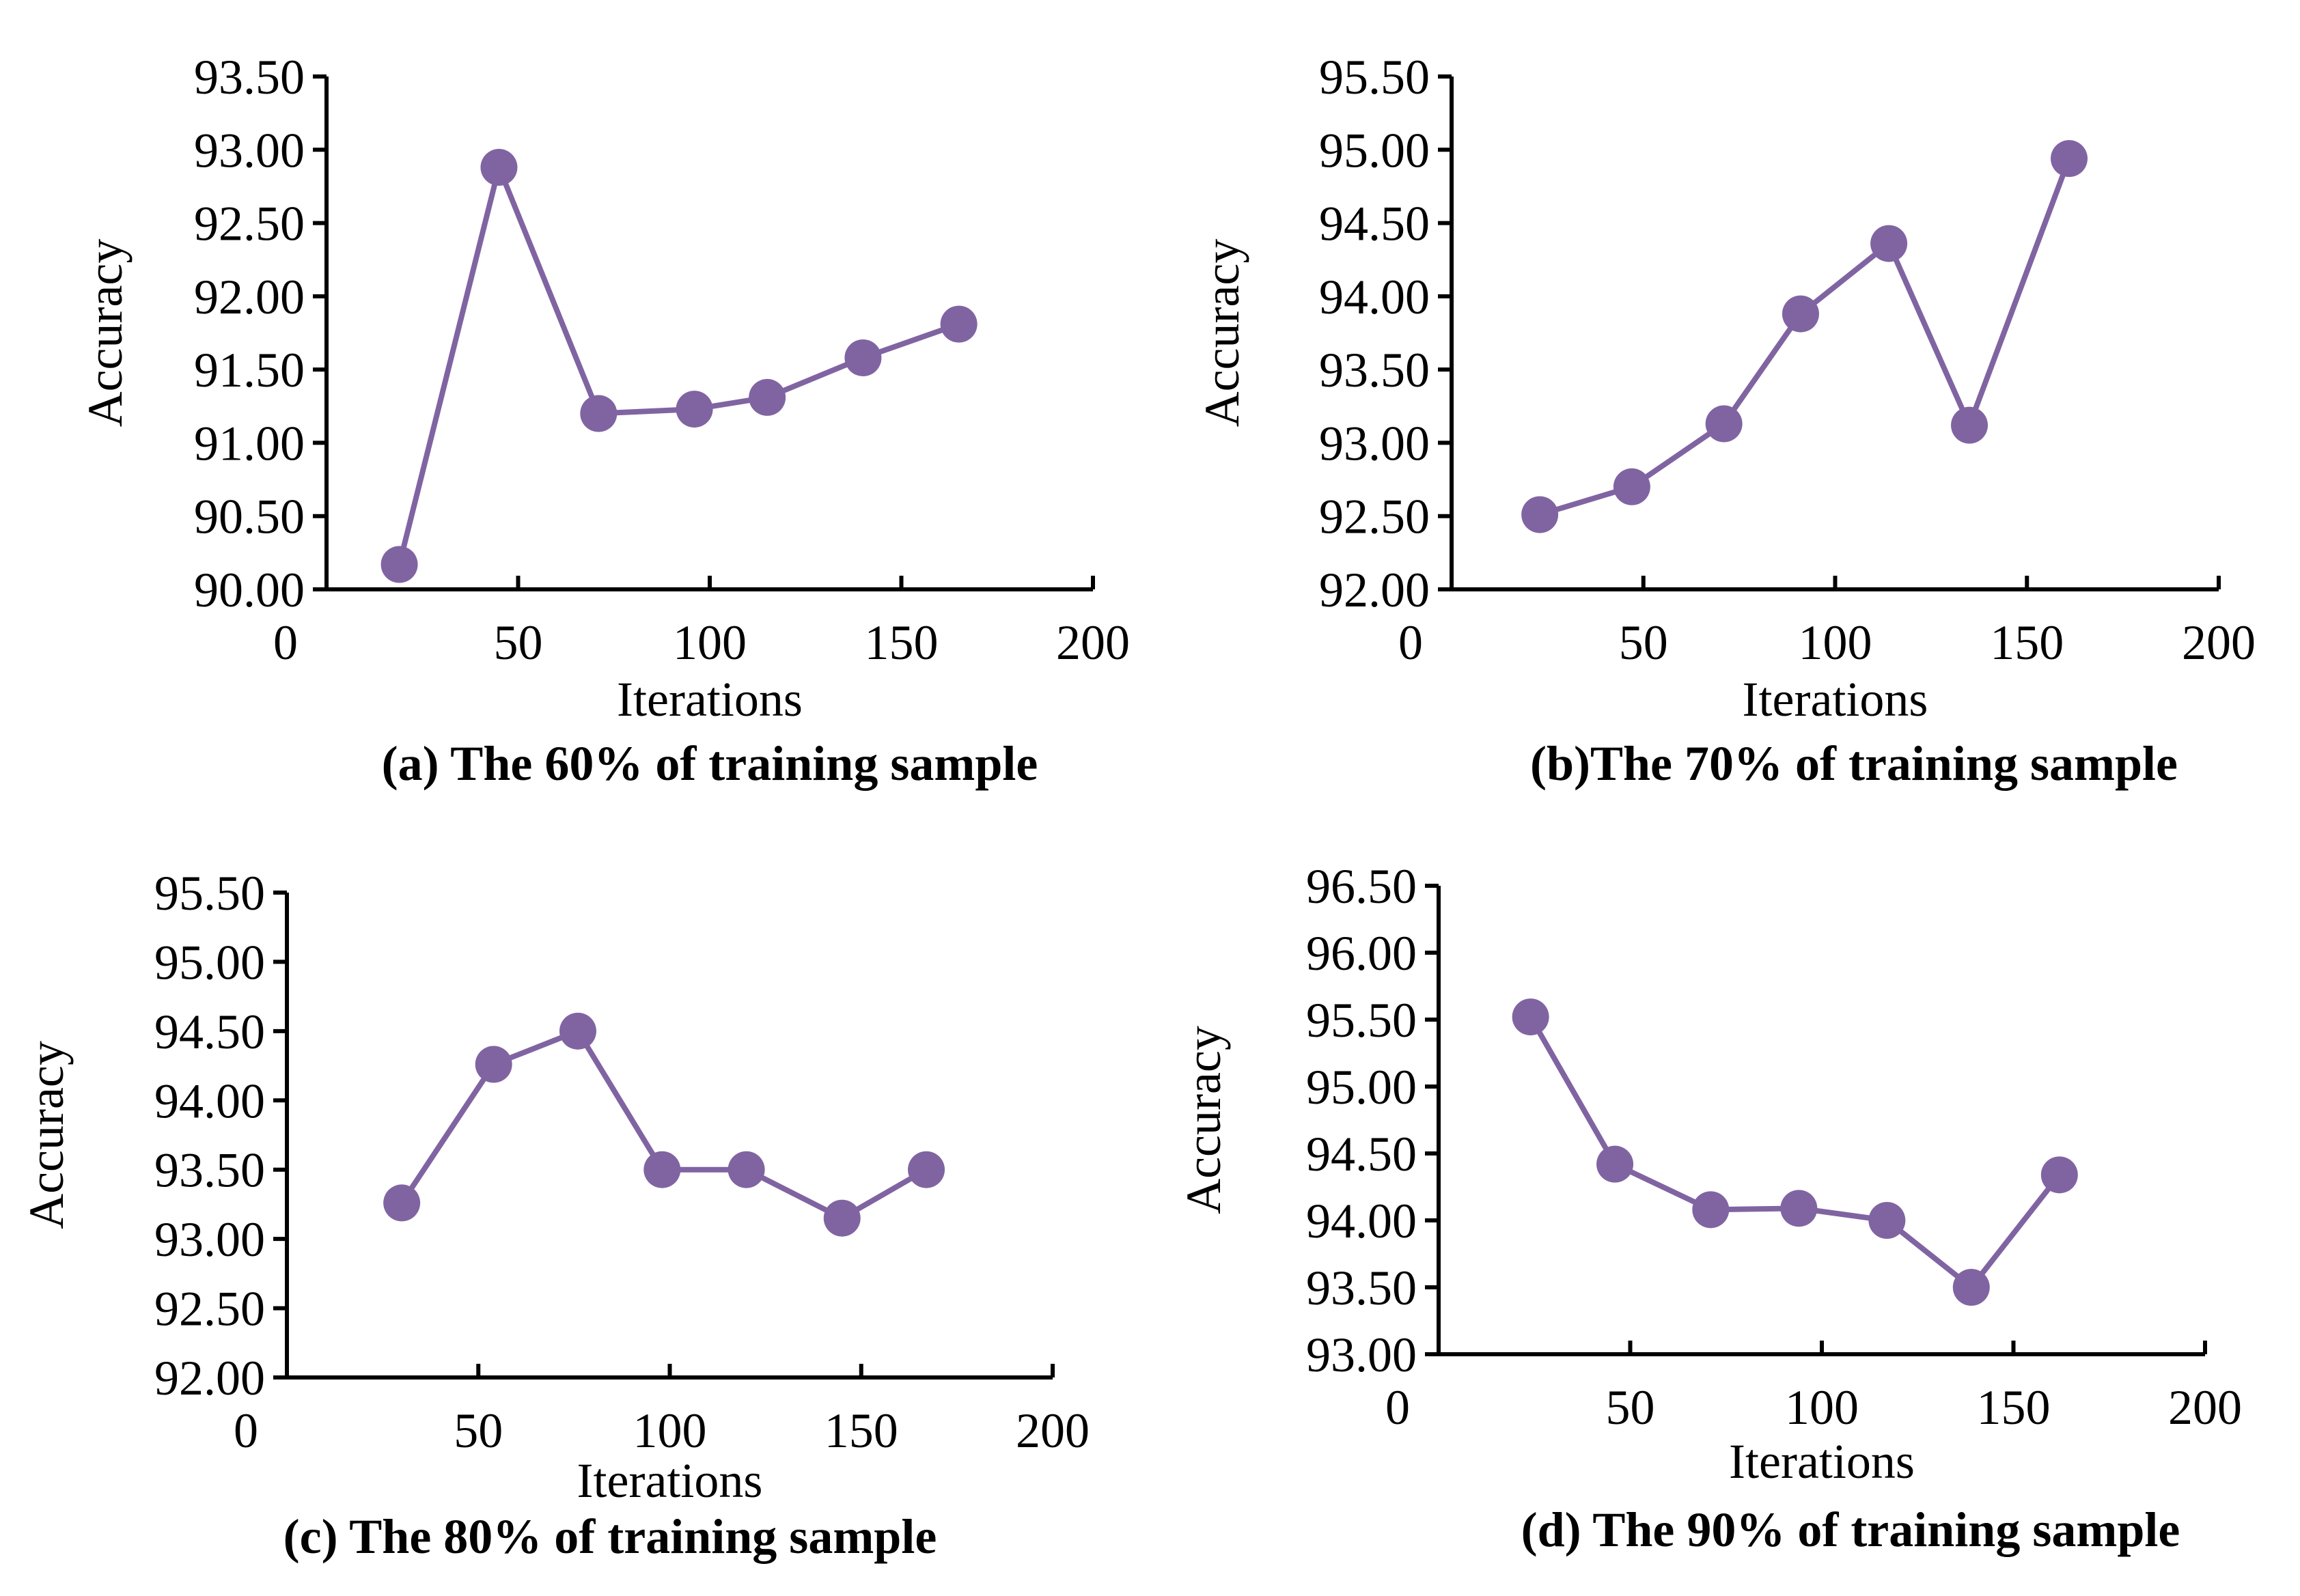 The width and height of the screenshot is (2300, 1596). I want to click on y-tick-label: 91.50, so click(249, 370).